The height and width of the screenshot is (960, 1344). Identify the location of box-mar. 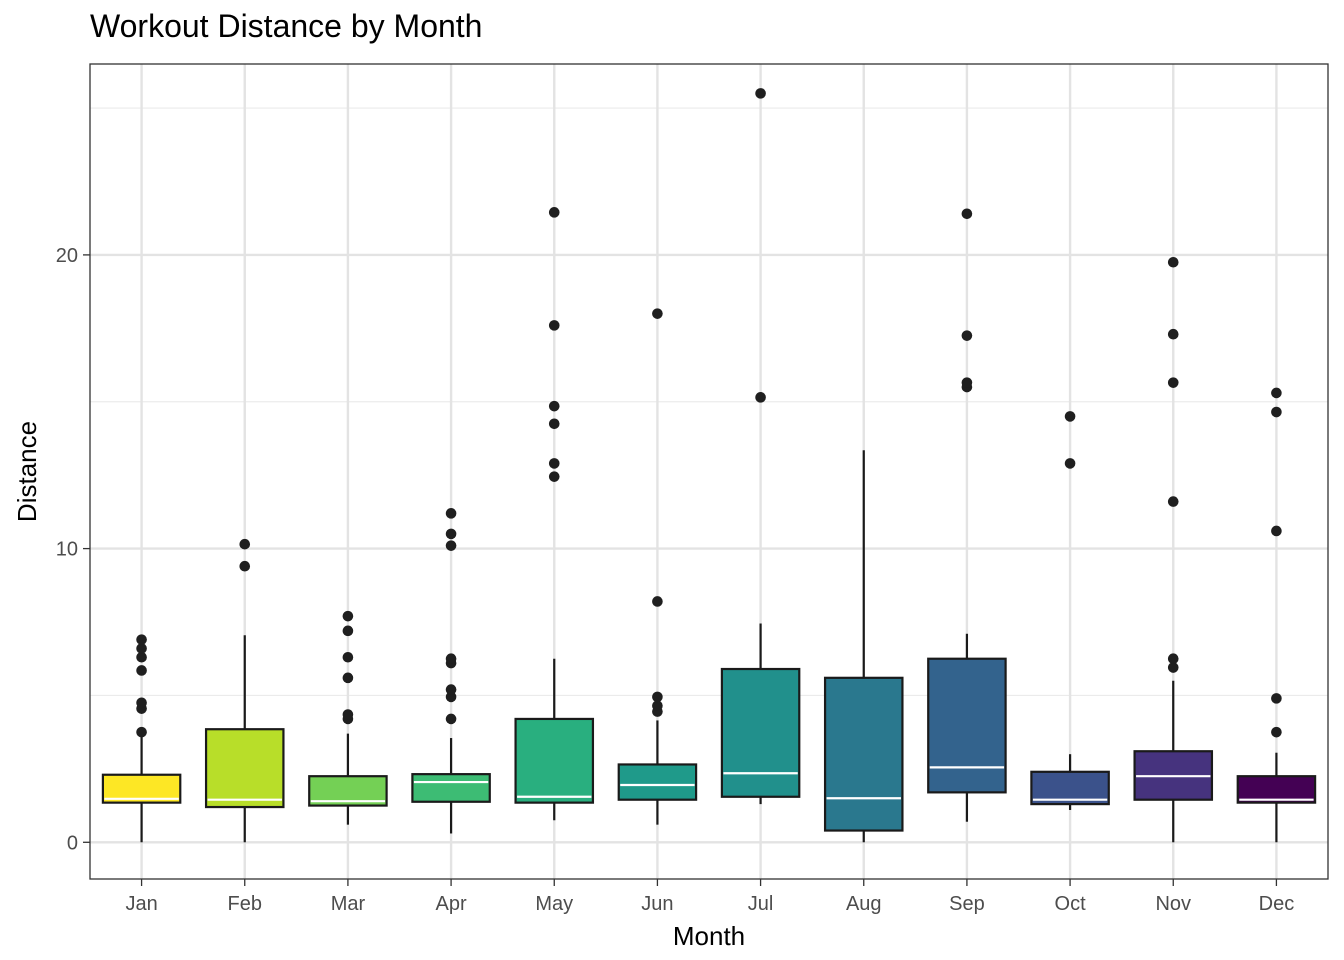
(348, 779).